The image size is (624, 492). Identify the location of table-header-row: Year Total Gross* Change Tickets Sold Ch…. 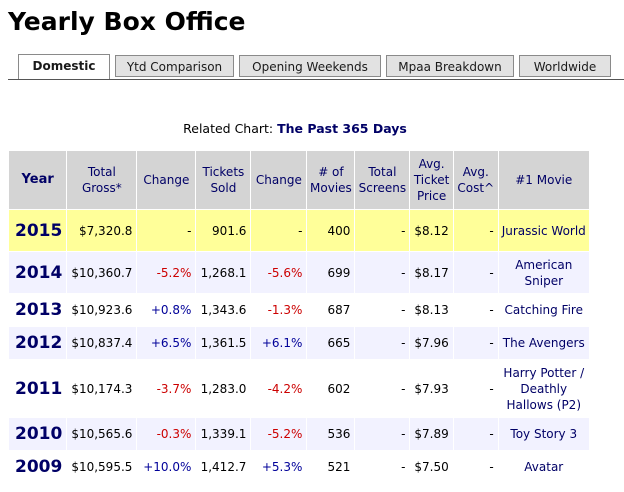
(298, 180).